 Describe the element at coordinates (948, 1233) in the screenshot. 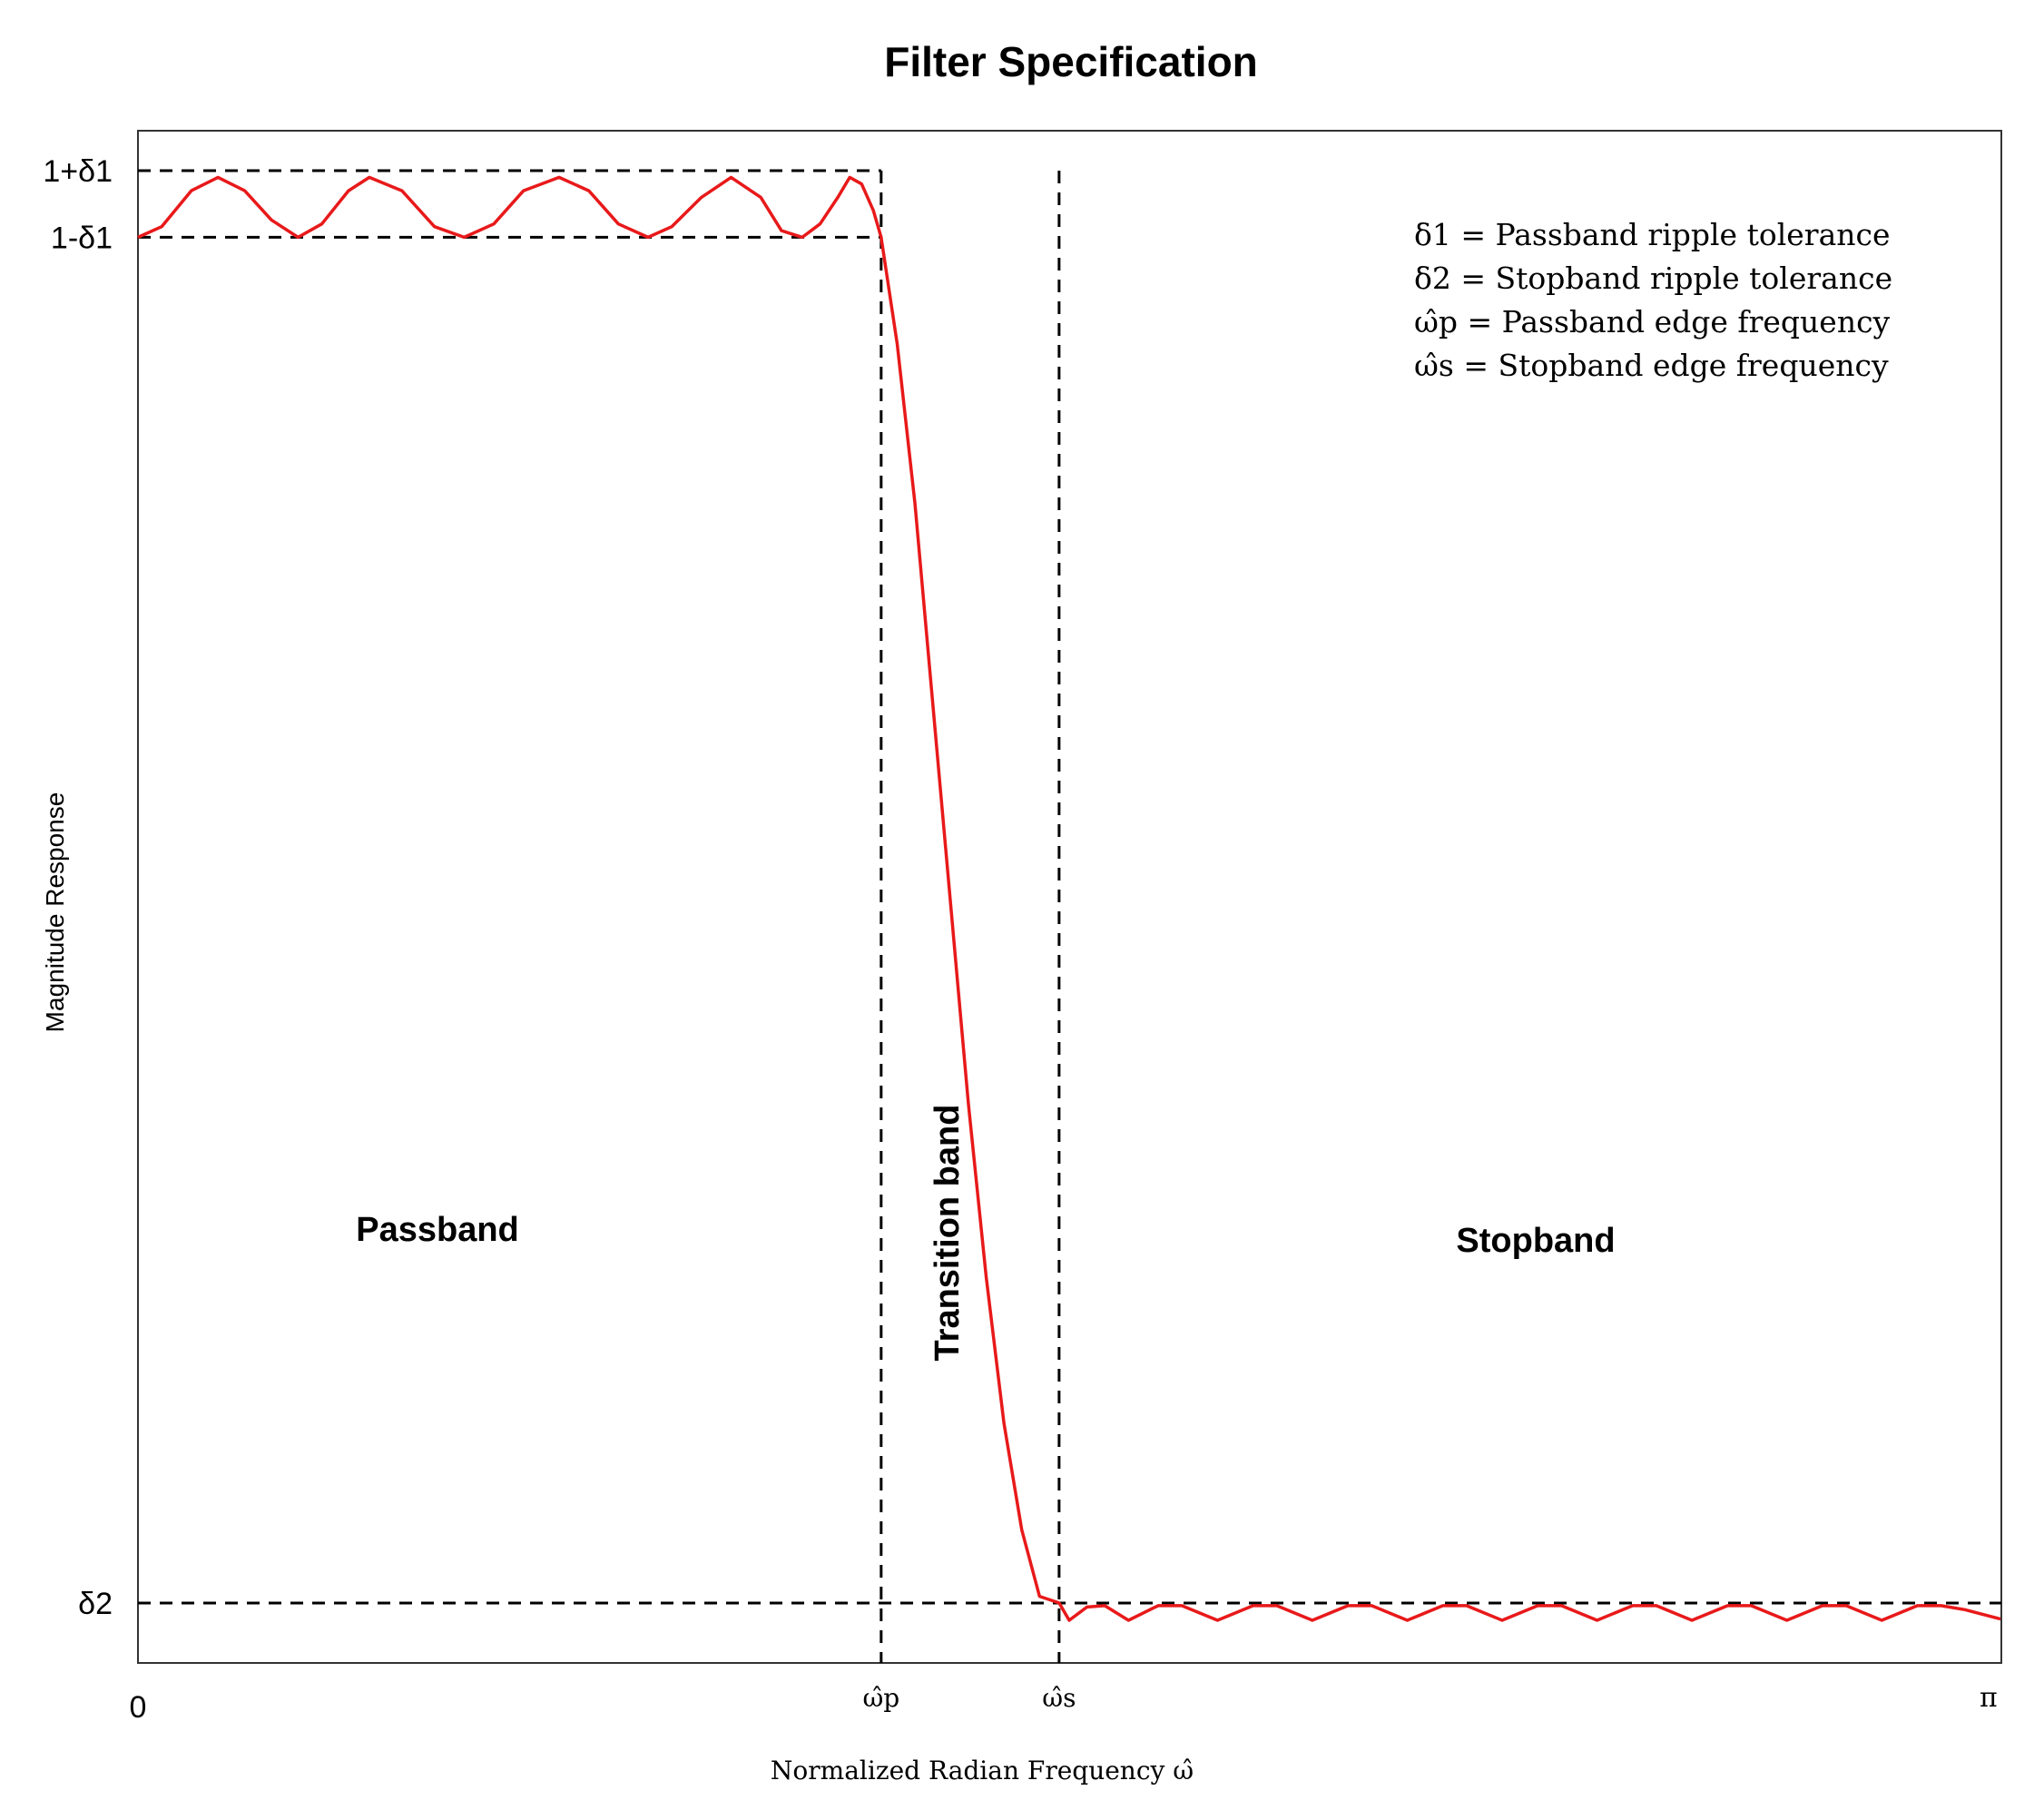

I see `transition-band-annotation: Transition band` at that location.